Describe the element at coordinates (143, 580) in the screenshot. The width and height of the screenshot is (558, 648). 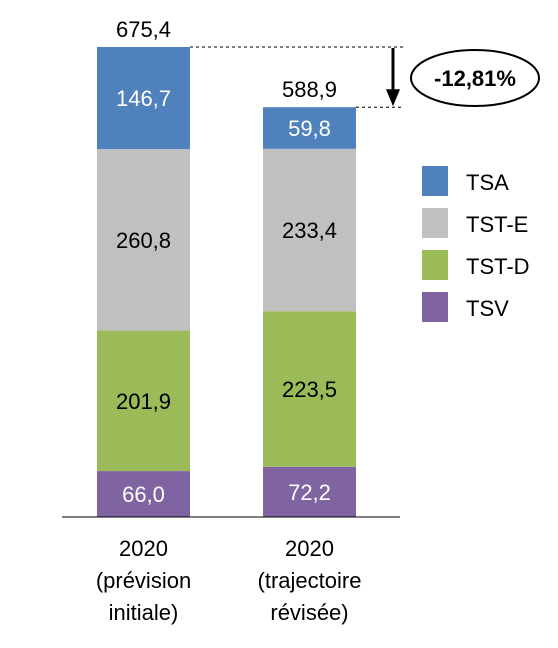
I see `category-label-0-1: (prévision` at that location.